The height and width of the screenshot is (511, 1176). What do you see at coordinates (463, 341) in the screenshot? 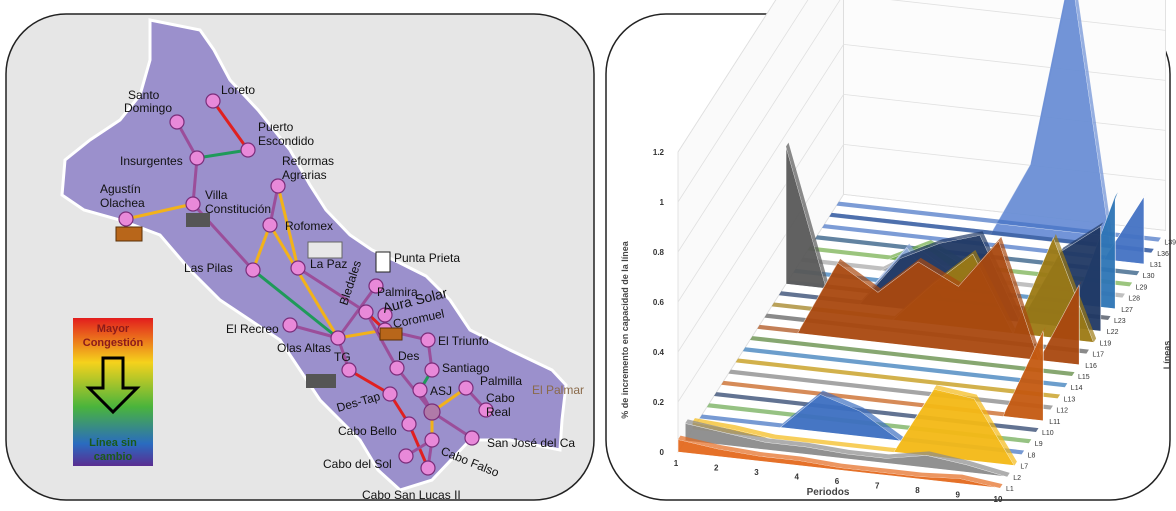
I see `label-el-triunfo: El Triunfo` at bounding box center [463, 341].